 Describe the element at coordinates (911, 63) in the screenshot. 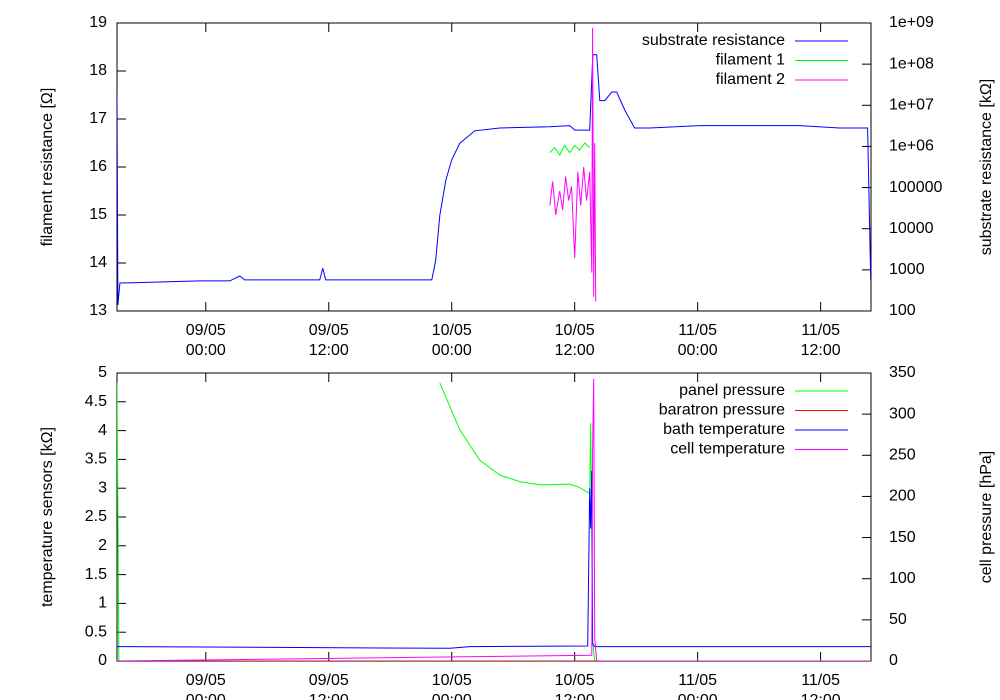

I see `y2-tick-label: 1e+08` at that location.